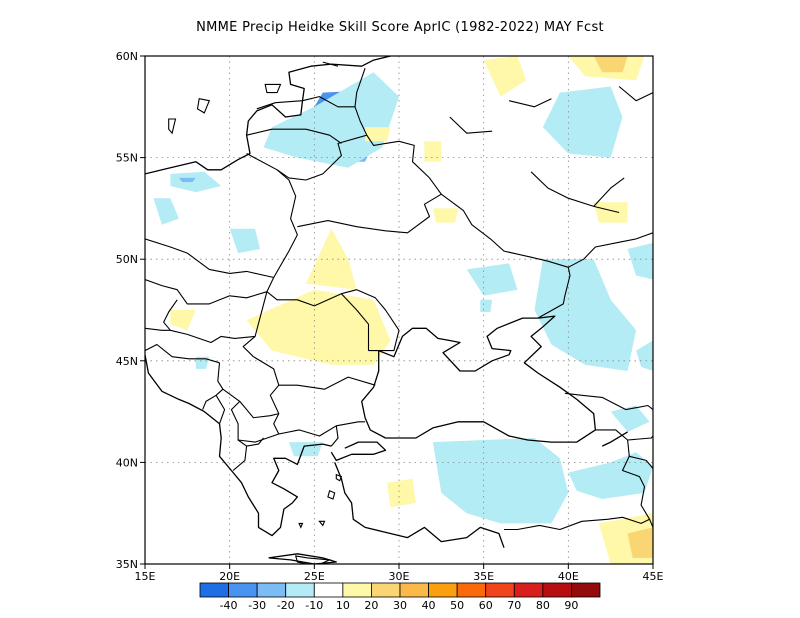  I want to click on y-tick-label: 40N, so click(127, 462).